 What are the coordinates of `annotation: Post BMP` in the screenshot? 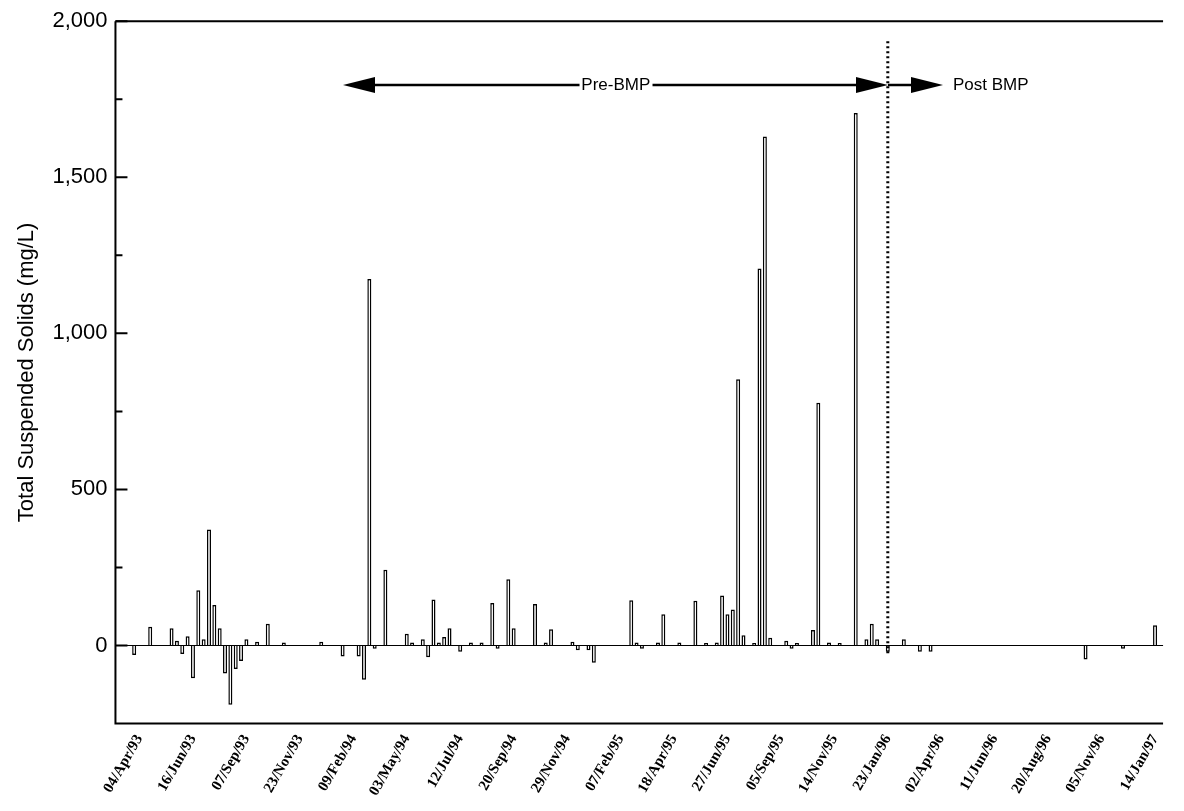 It's located at (991, 85).